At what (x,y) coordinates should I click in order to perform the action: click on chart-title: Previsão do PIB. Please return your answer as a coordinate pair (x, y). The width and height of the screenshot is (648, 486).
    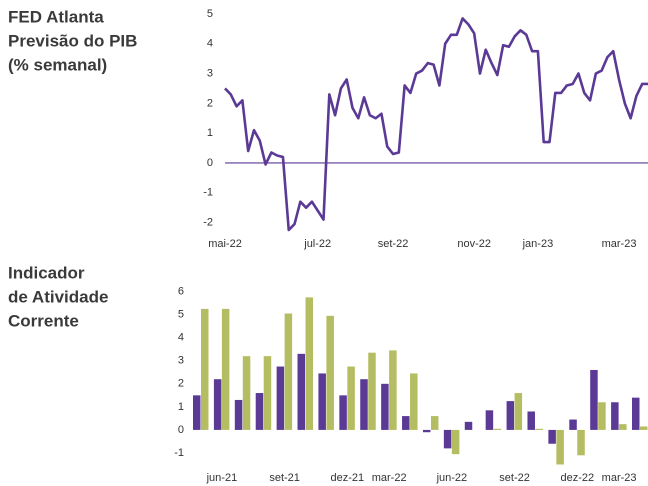
    Looking at the image, I should click on (72, 40).